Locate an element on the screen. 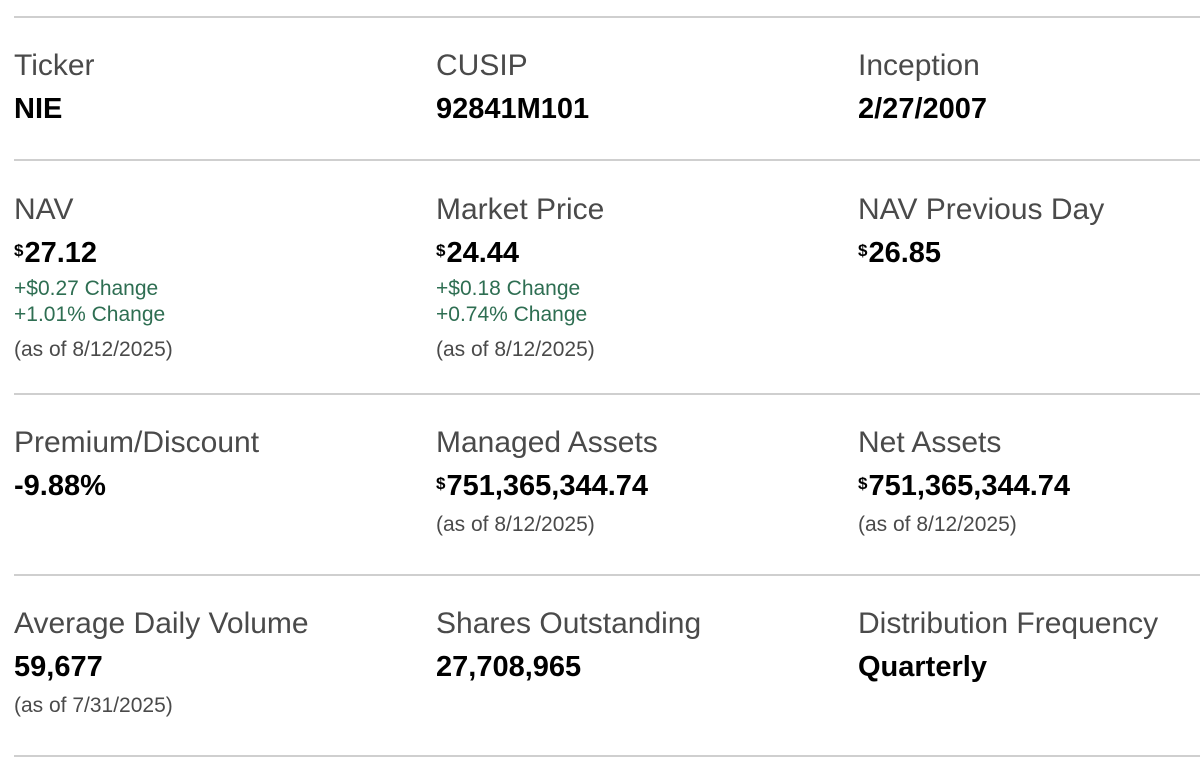 The width and height of the screenshot is (1200, 780). premium-discount-cell: Premium/Discount -9.88% is located at coordinates (224, 464).